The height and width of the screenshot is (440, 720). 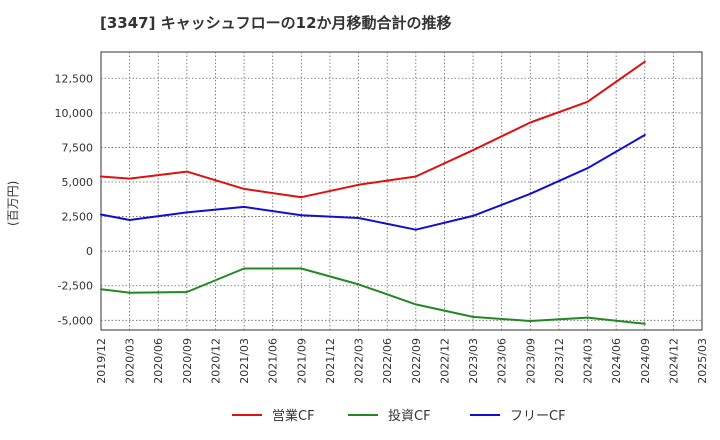 I want to click on x-tick-label: 2020/03, so click(x=130, y=361).